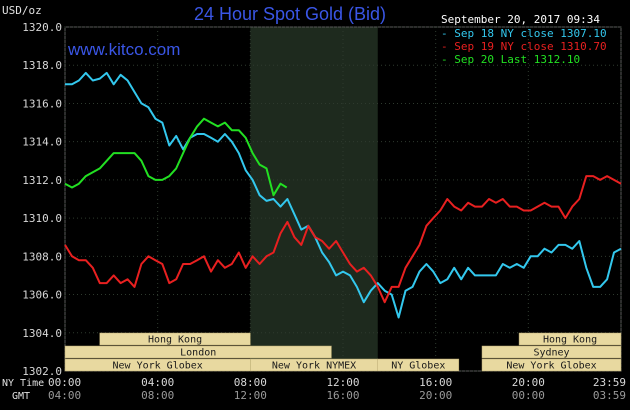 The image size is (630, 410). I want to click on y-axis-unit-label: USD/oz, so click(22, 10).